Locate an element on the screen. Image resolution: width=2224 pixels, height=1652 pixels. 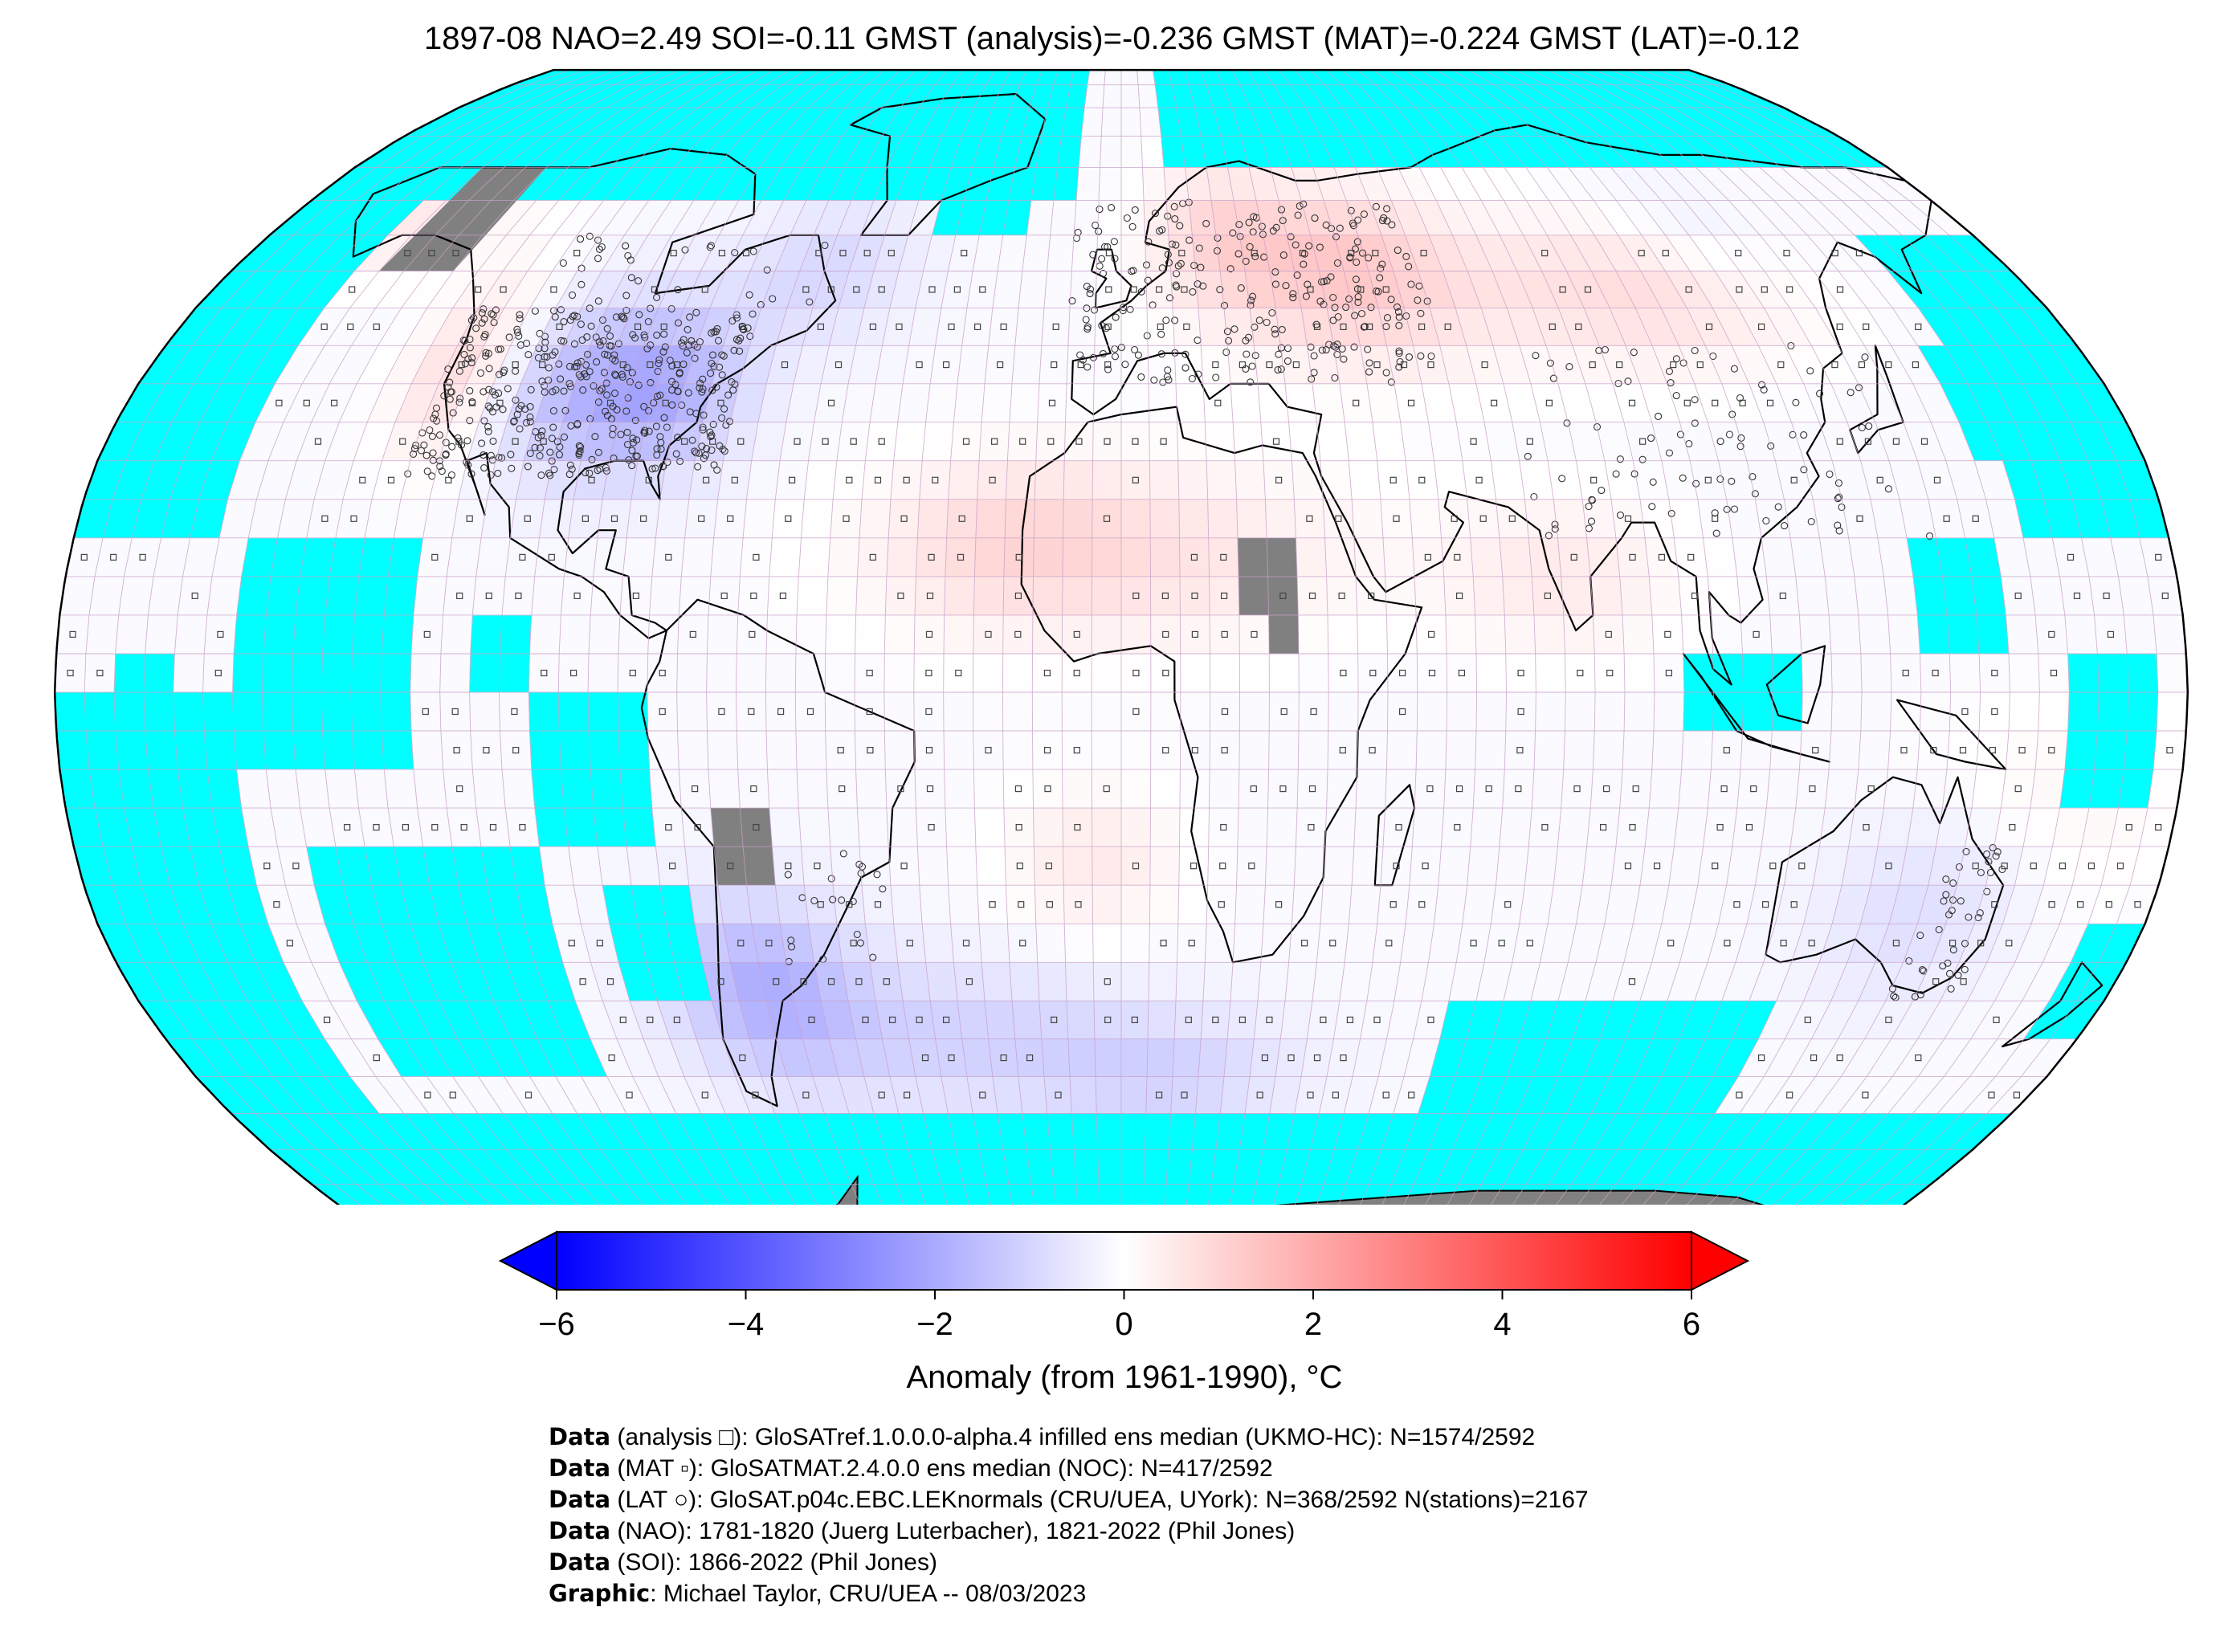
colorbar: −6 −4 −2 0 2 4 6 Anomaly (from 1961-1990), °C is located at coordinates (1124, 1312).